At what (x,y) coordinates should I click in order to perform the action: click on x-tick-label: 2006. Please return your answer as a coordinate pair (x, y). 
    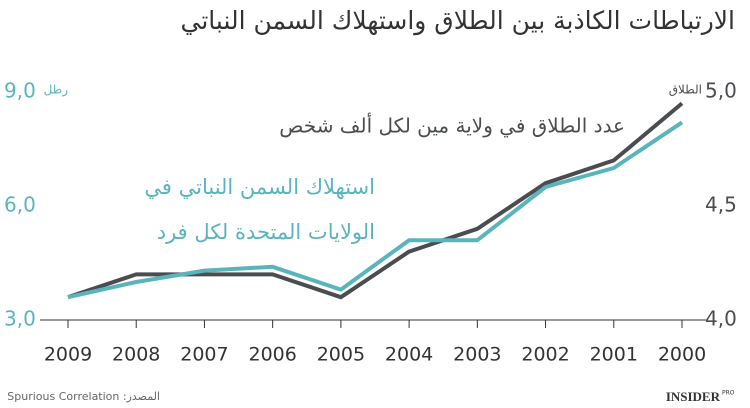
    Looking at the image, I should click on (272, 355).